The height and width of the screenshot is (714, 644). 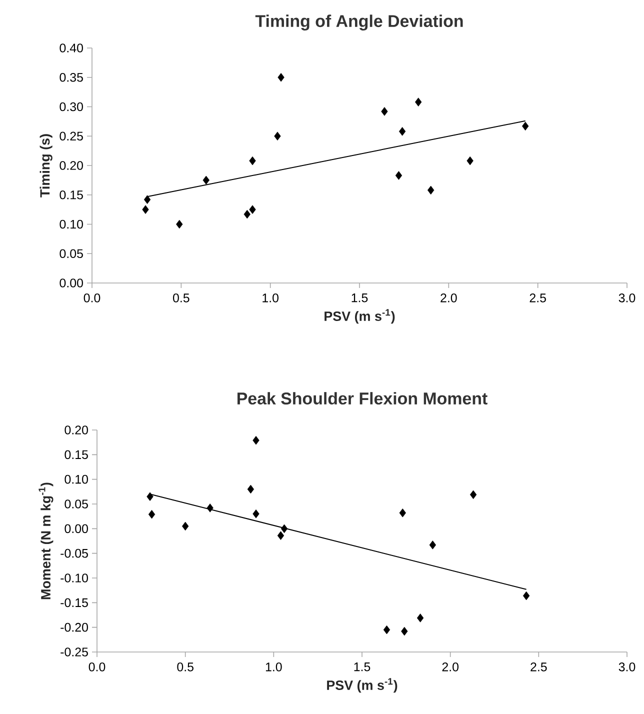 What do you see at coordinates (359, 22) in the screenshot?
I see `chart-title: Timing of Angle Deviation` at bounding box center [359, 22].